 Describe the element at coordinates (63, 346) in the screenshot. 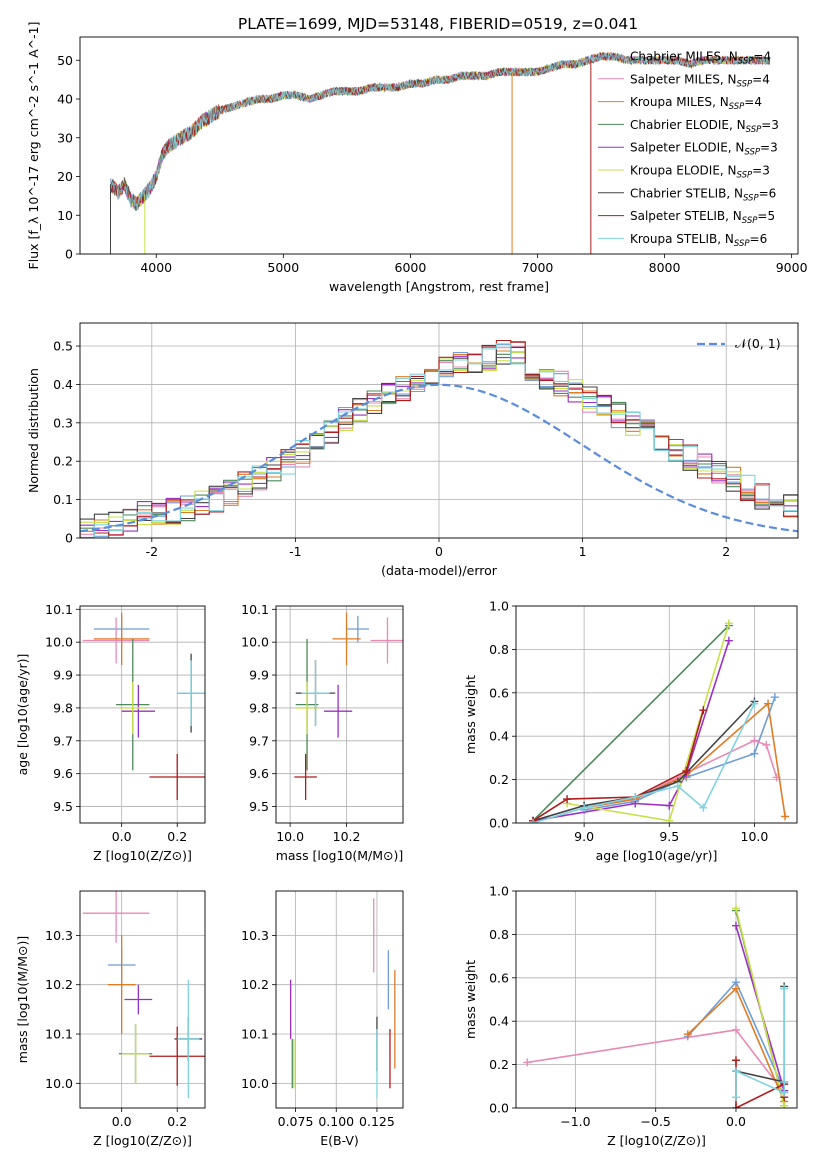

I see `y-tick-label: 0.5` at that location.